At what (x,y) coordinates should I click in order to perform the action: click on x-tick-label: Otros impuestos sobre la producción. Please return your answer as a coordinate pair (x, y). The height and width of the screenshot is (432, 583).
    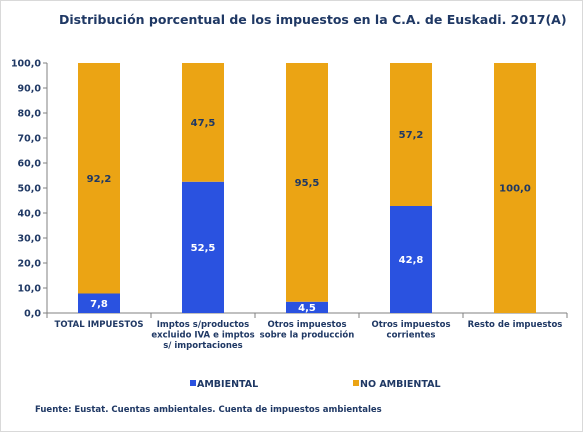
    Looking at the image, I should click on (307, 330).